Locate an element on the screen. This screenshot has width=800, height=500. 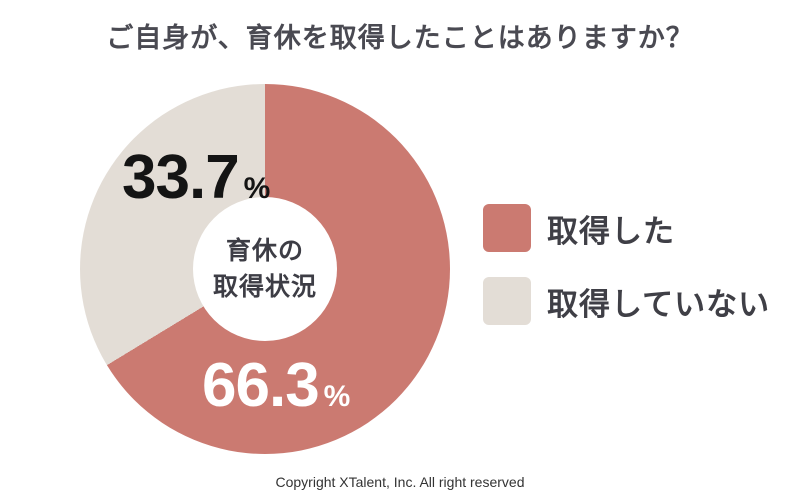
legend-label-not-taken: 取得していない is located at coordinates (659, 304).